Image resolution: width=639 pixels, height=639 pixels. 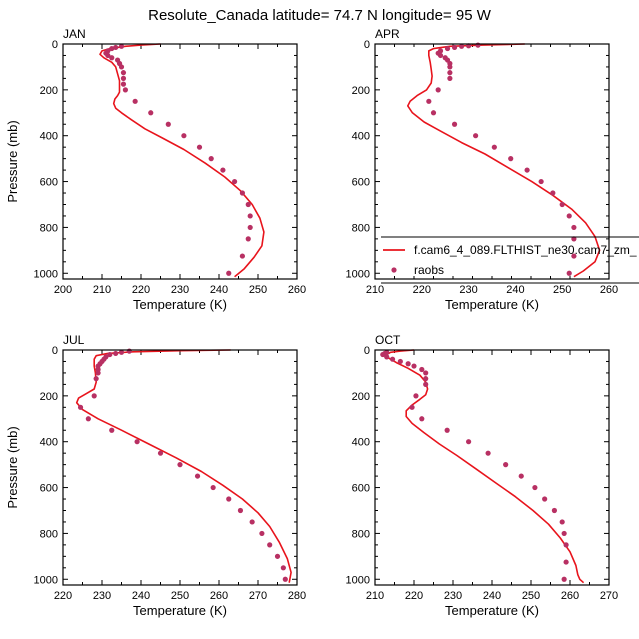 What do you see at coordinates (74, 340) in the screenshot?
I see `panel-title: JUL` at bounding box center [74, 340].